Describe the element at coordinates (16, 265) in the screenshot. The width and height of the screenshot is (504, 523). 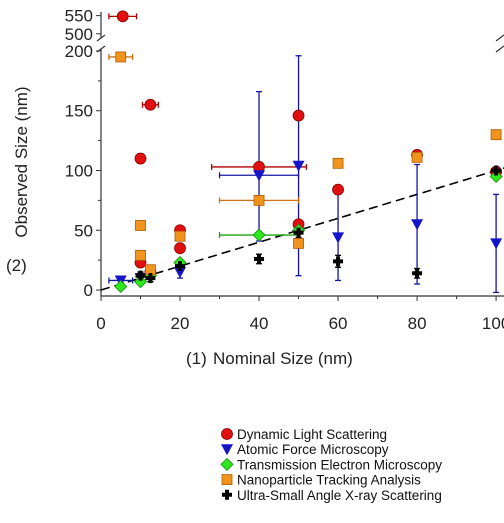
I see `y-axis-annotation: (2)` at that location.